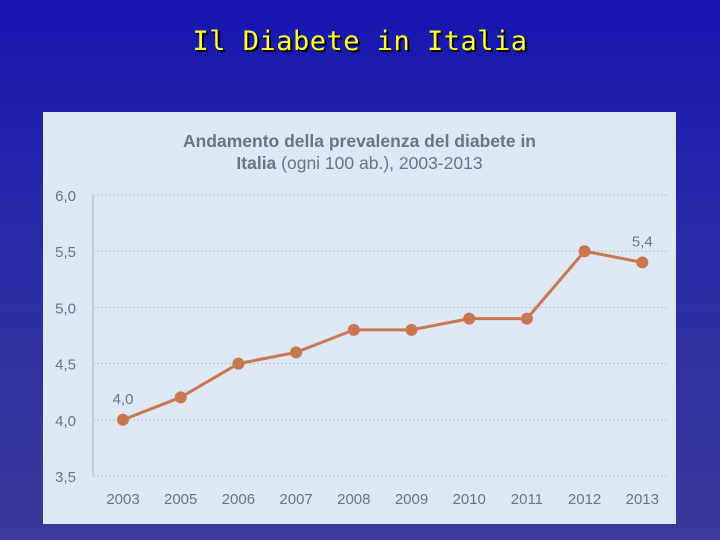  I want to click on y-tick-label: 6,0, so click(65, 196).